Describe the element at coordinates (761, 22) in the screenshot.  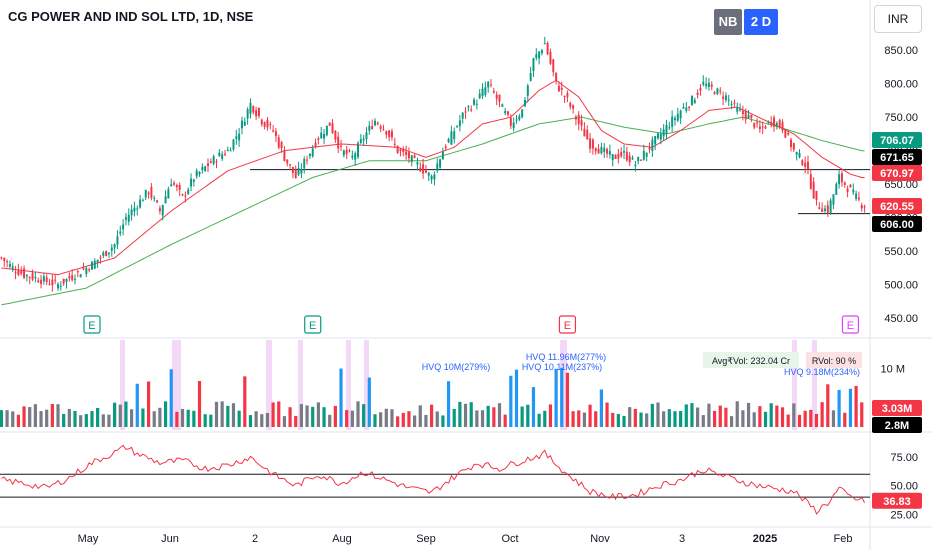
I see `tag-2d: 2 D` at that location.